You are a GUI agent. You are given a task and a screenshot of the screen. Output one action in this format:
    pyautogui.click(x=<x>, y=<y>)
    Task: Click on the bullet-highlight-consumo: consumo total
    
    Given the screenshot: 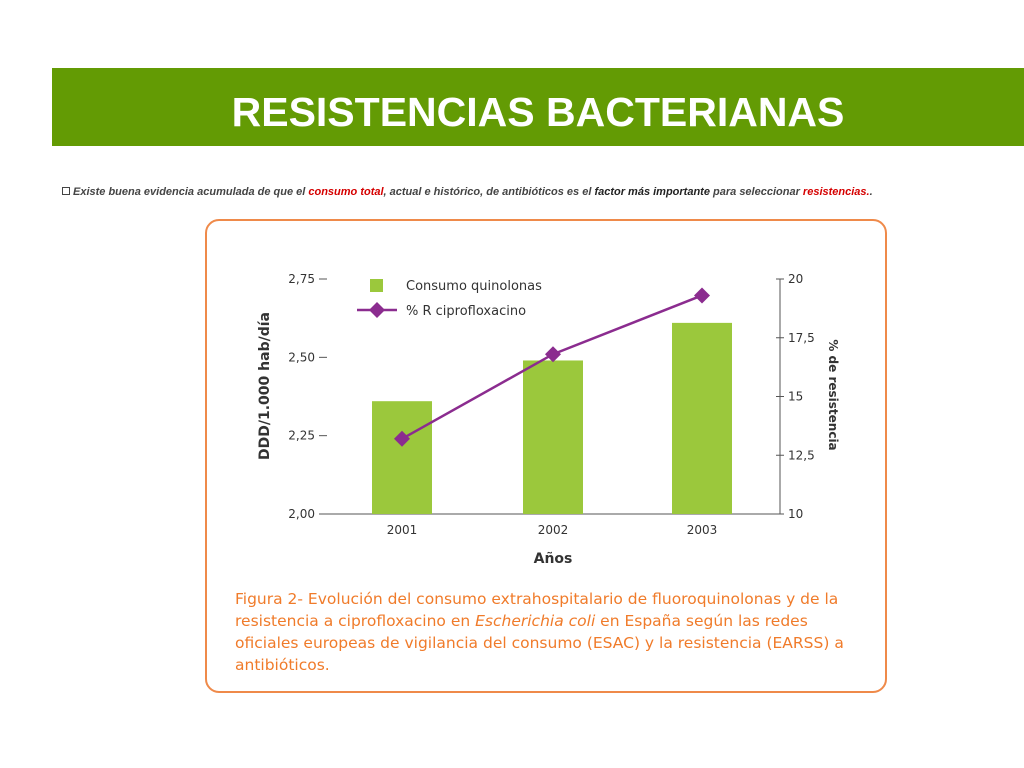 What is the action you would take?
    pyautogui.click(x=346, y=192)
    